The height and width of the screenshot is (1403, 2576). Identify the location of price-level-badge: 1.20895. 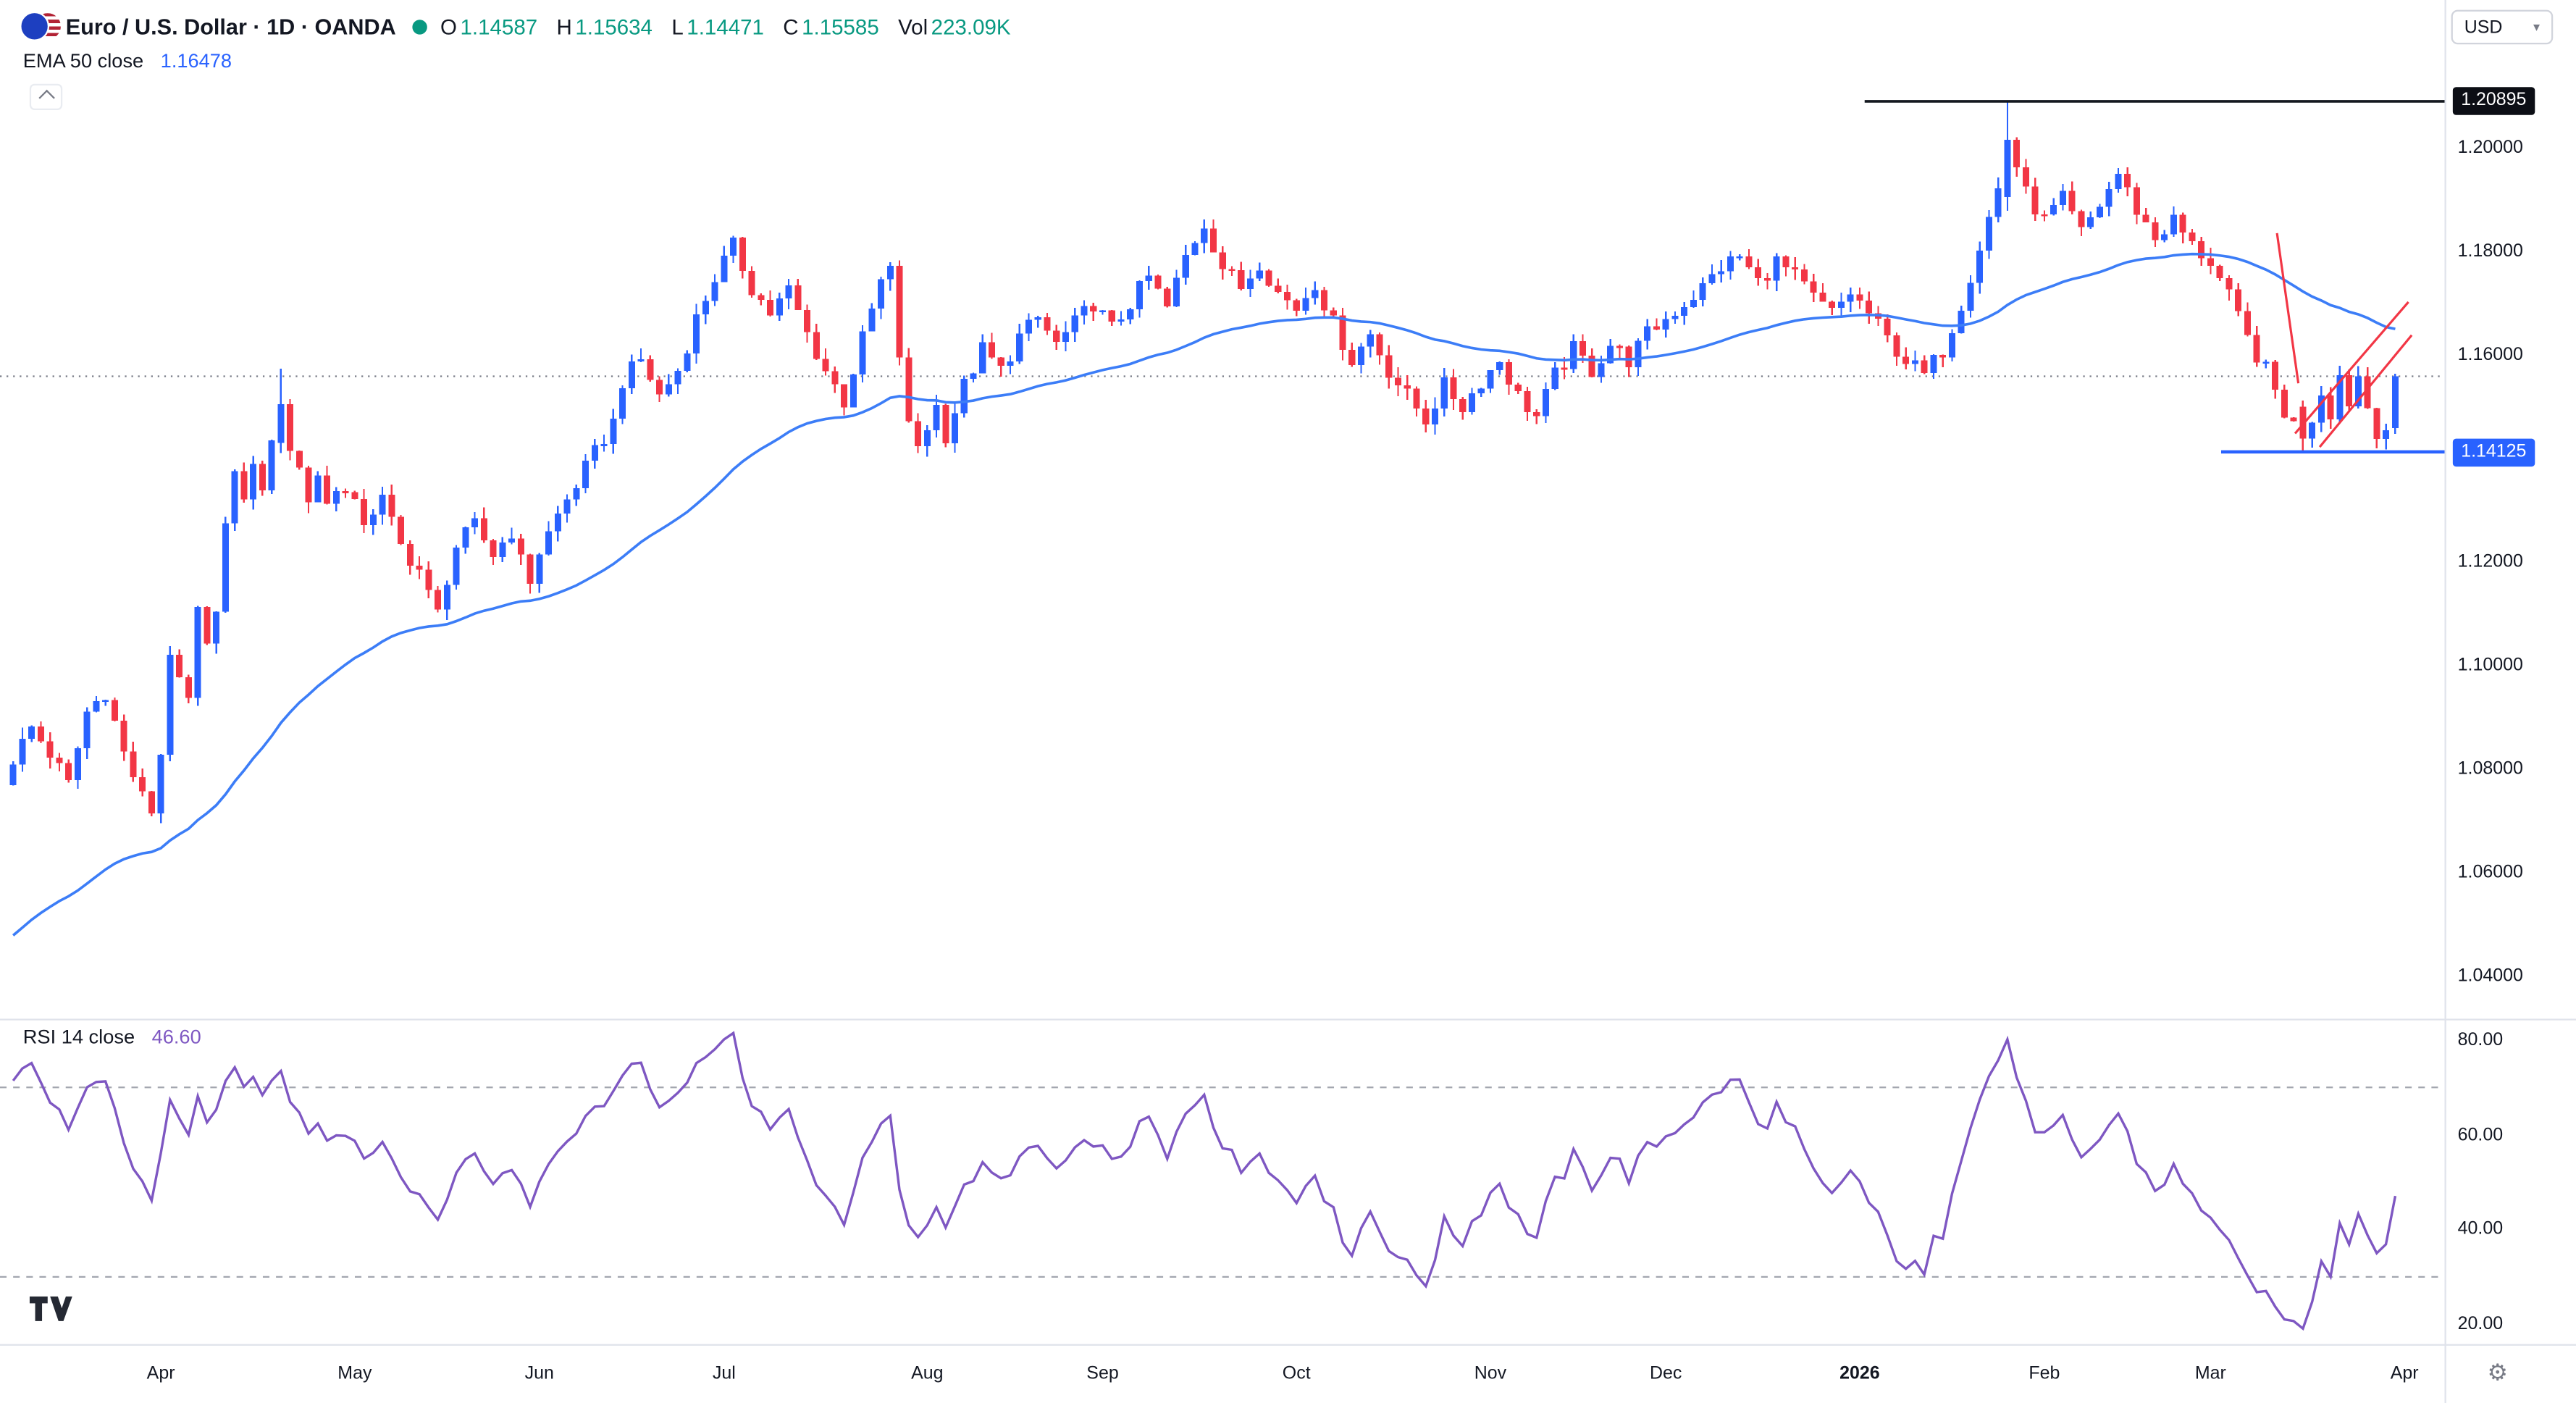
(2493, 101).